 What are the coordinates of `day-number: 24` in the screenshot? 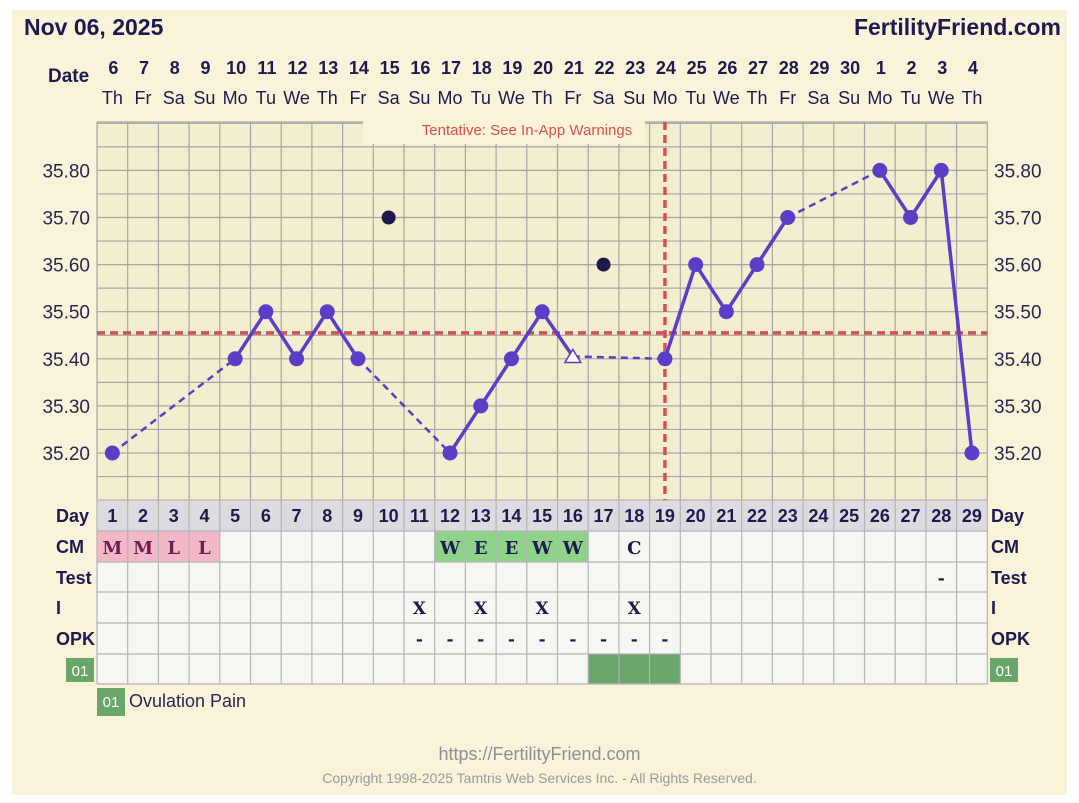 It's located at (818, 516).